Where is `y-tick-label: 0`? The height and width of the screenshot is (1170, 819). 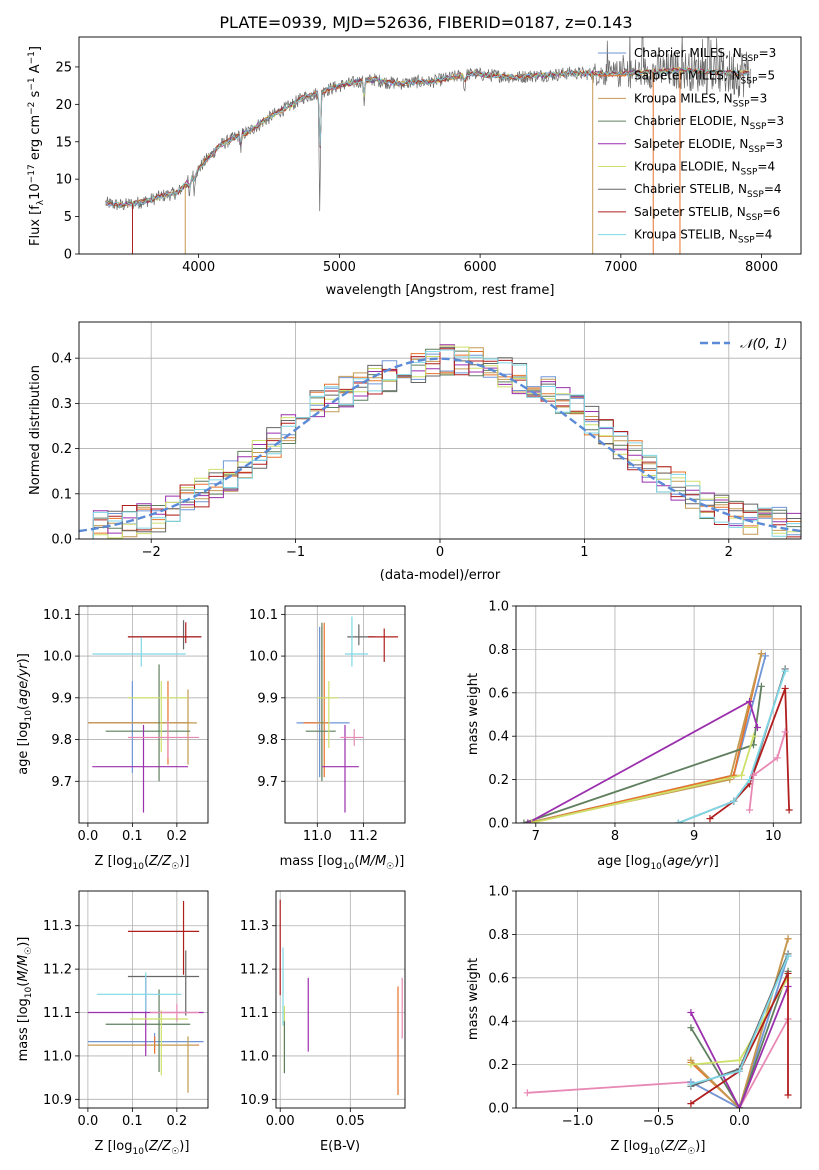 y-tick-label: 0 is located at coordinates (68, 255).